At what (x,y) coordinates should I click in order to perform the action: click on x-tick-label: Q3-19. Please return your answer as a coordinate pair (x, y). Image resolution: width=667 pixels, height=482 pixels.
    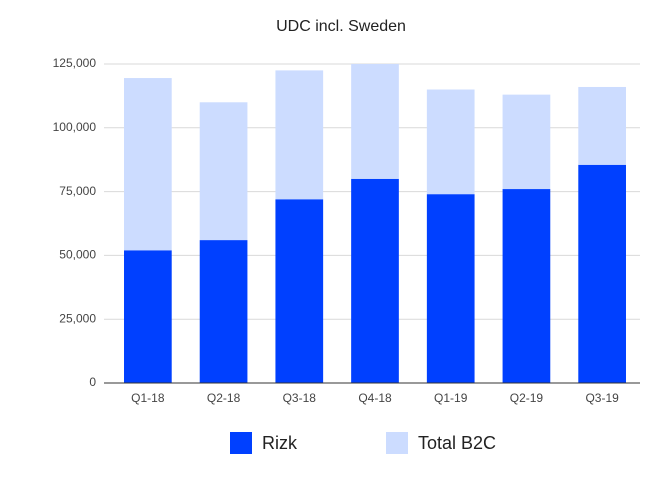
    Looking at the image, I should click on (602, 398).